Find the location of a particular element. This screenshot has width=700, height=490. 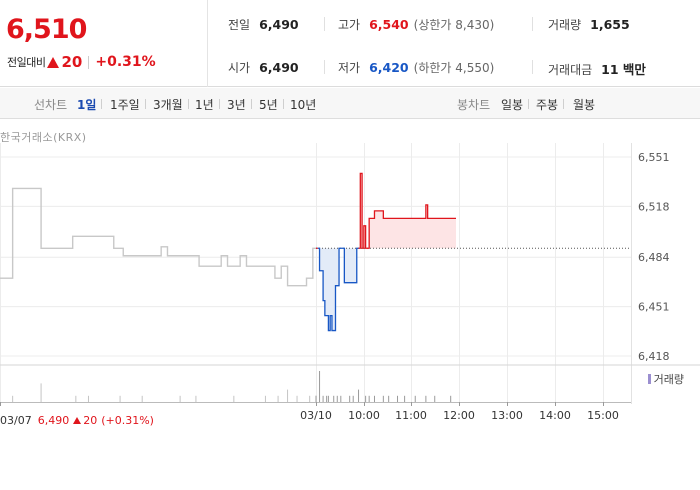

x-tick-label: 03/10 is located at coordinates (316, 415).